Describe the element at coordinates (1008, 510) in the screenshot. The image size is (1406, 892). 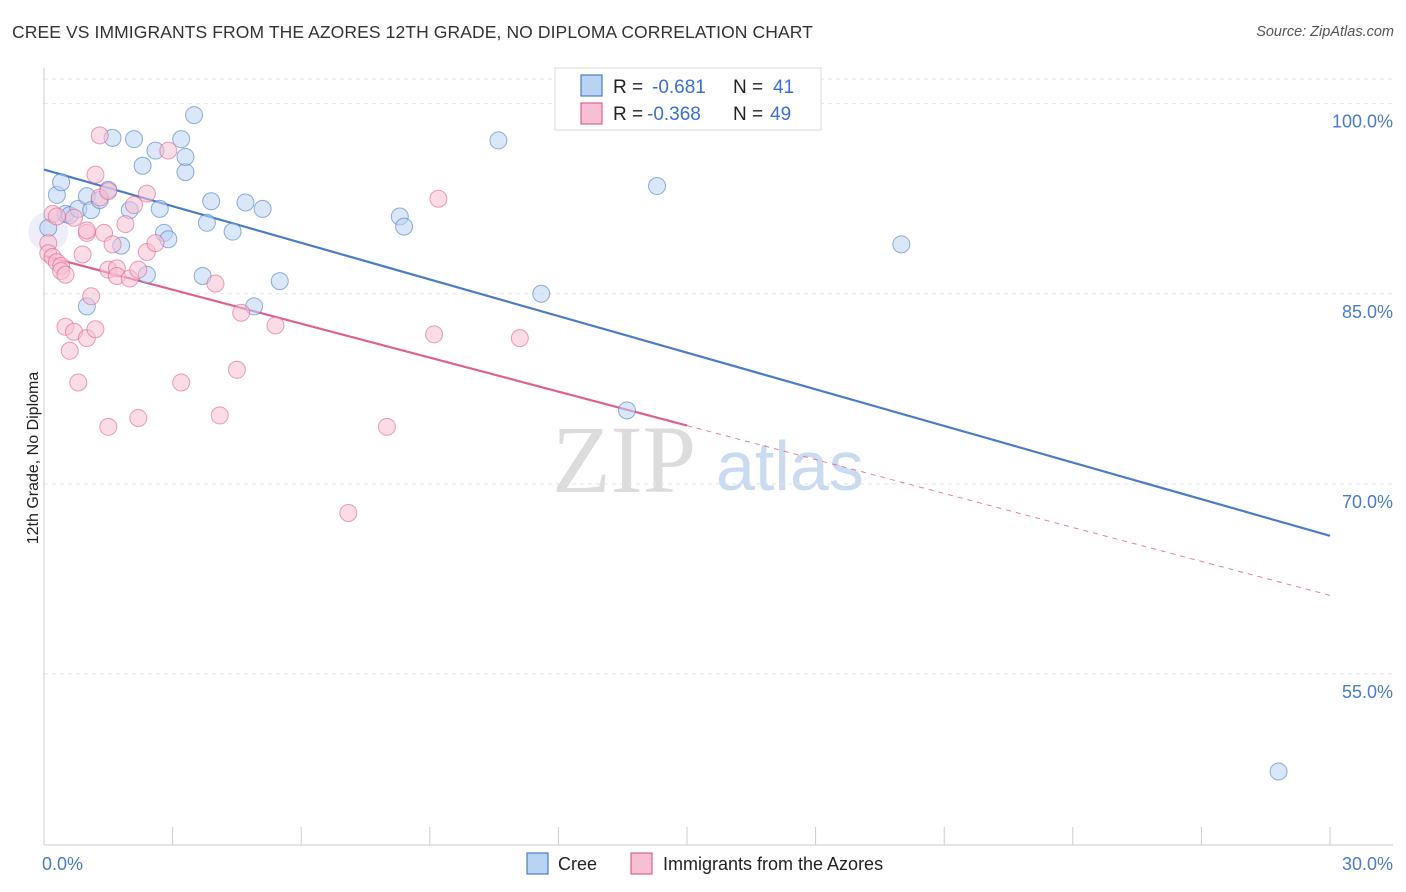
I see `trend-line-extension-azores` at that location.